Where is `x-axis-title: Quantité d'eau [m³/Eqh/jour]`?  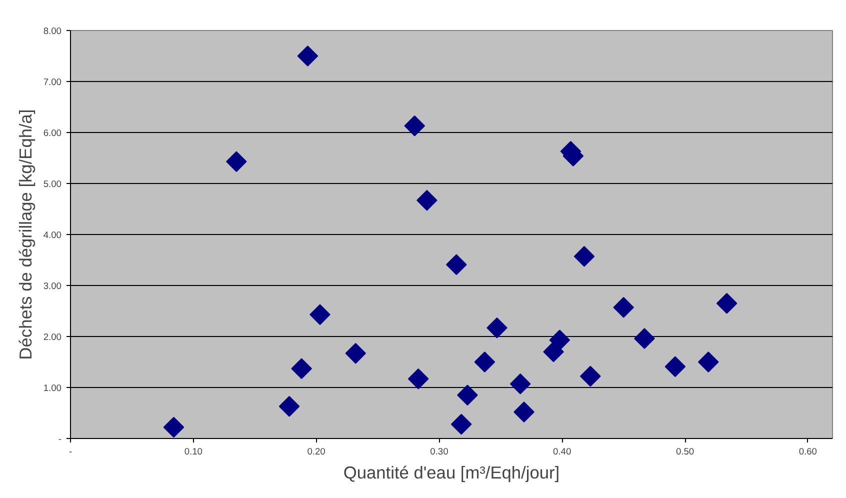 x-axis-title: Quantité d'eau [m³/Eqh/jour] is located at coordinates (451, 472).